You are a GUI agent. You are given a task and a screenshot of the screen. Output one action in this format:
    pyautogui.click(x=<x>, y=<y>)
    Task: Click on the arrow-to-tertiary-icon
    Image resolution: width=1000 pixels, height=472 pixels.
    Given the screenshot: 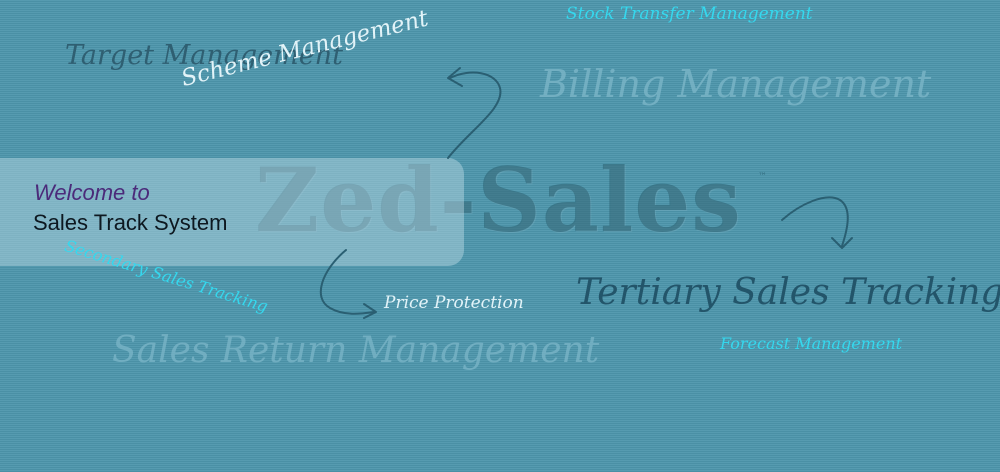 What is the action you would take?
    pyautogui.click(x=815, y=221)
    